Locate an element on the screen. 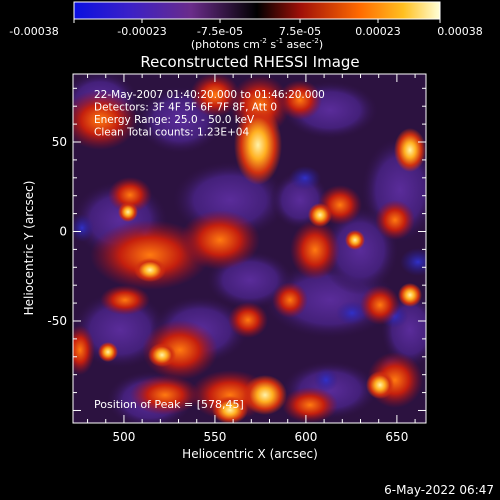  x-axis-label: Heliocentric X (arcsec) is located at coordinates (250, 454).